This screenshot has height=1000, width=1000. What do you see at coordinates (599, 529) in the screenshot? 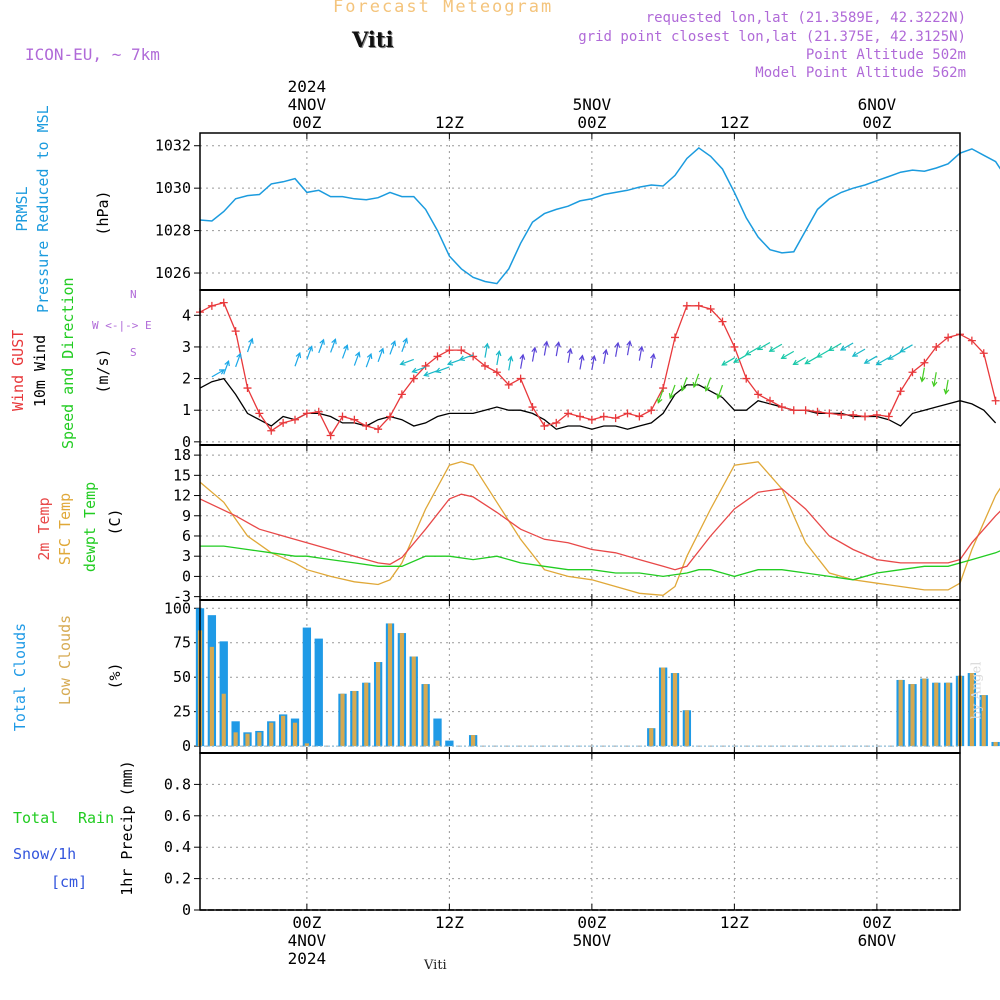
I see `temp2m-line` at bounding box center [599, 529].